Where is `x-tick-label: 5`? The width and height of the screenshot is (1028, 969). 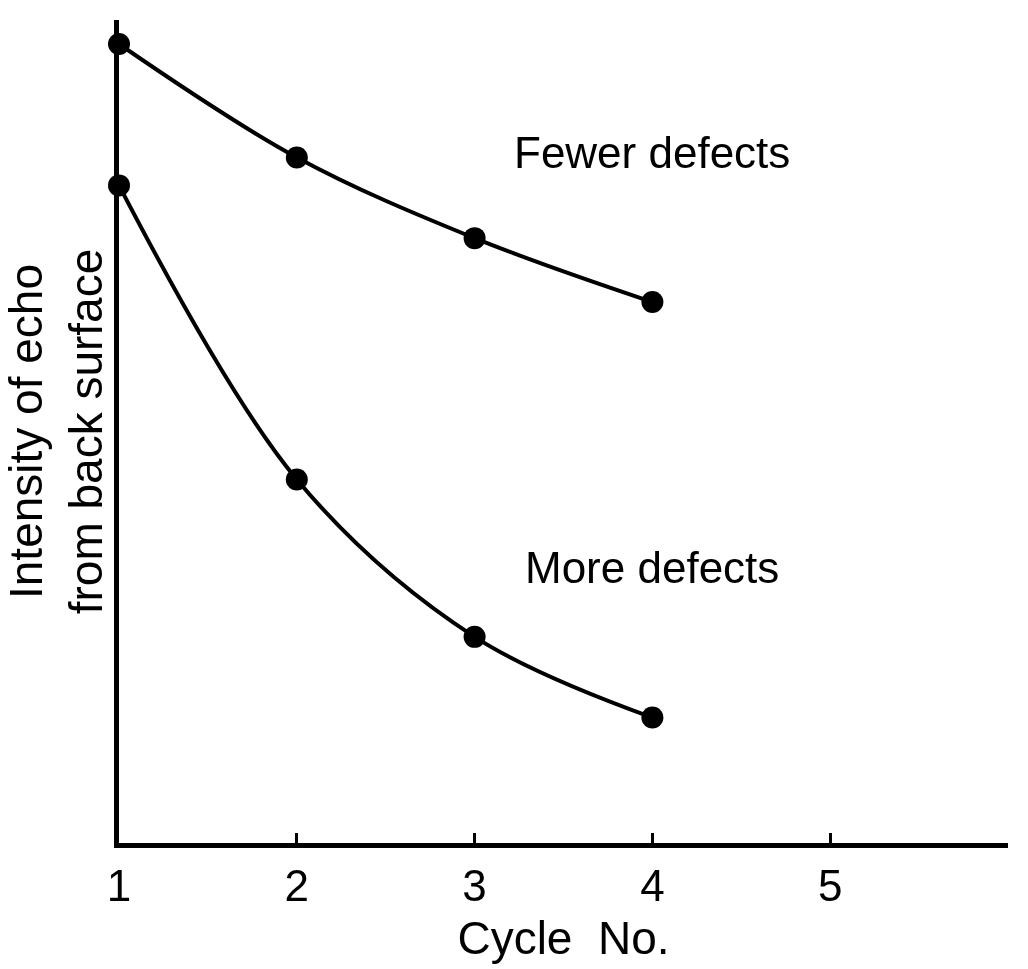
x-tick-label: 5 is located at coordinates (830, 885).